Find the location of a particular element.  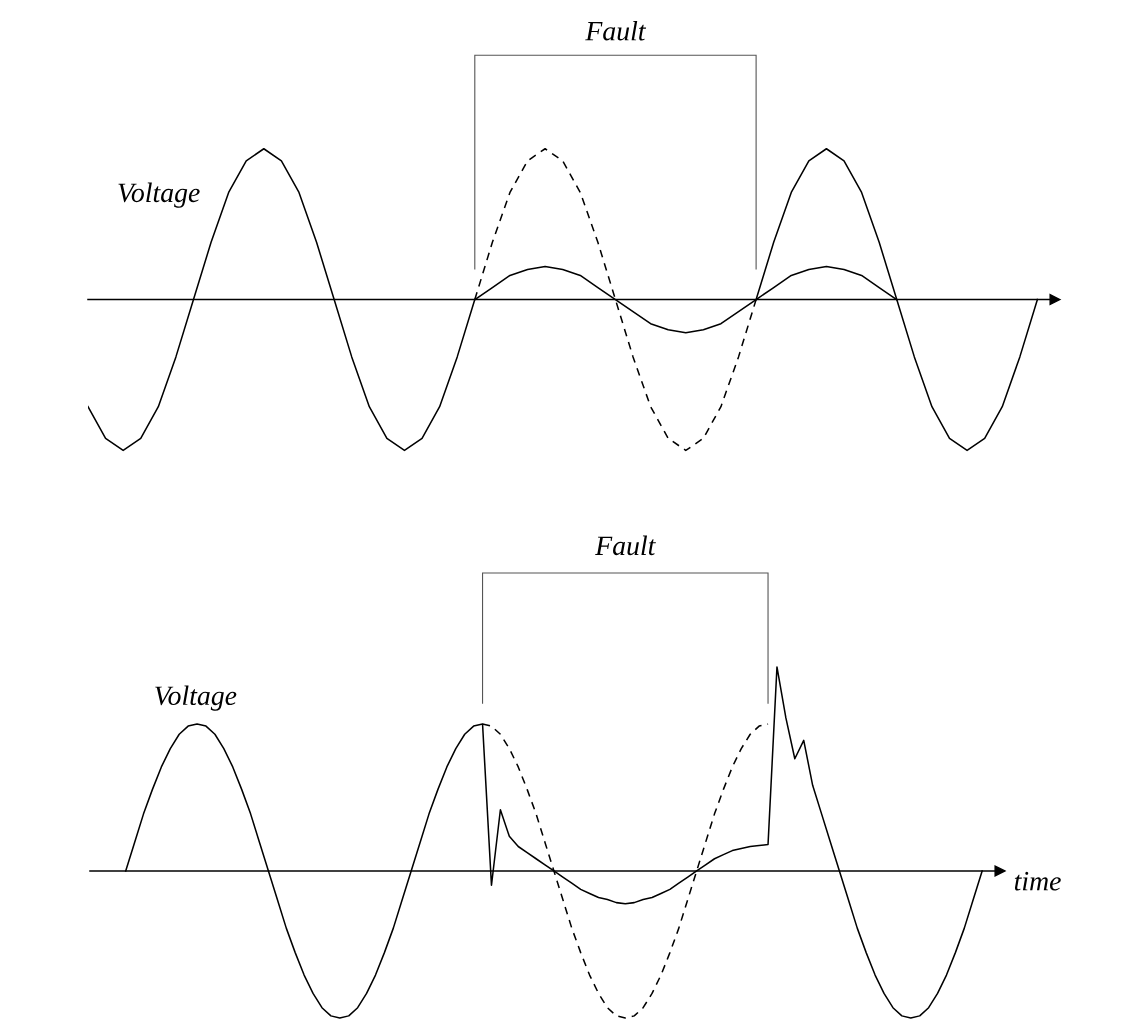

x-axis-title: time is located at coordinates (1037, 881).